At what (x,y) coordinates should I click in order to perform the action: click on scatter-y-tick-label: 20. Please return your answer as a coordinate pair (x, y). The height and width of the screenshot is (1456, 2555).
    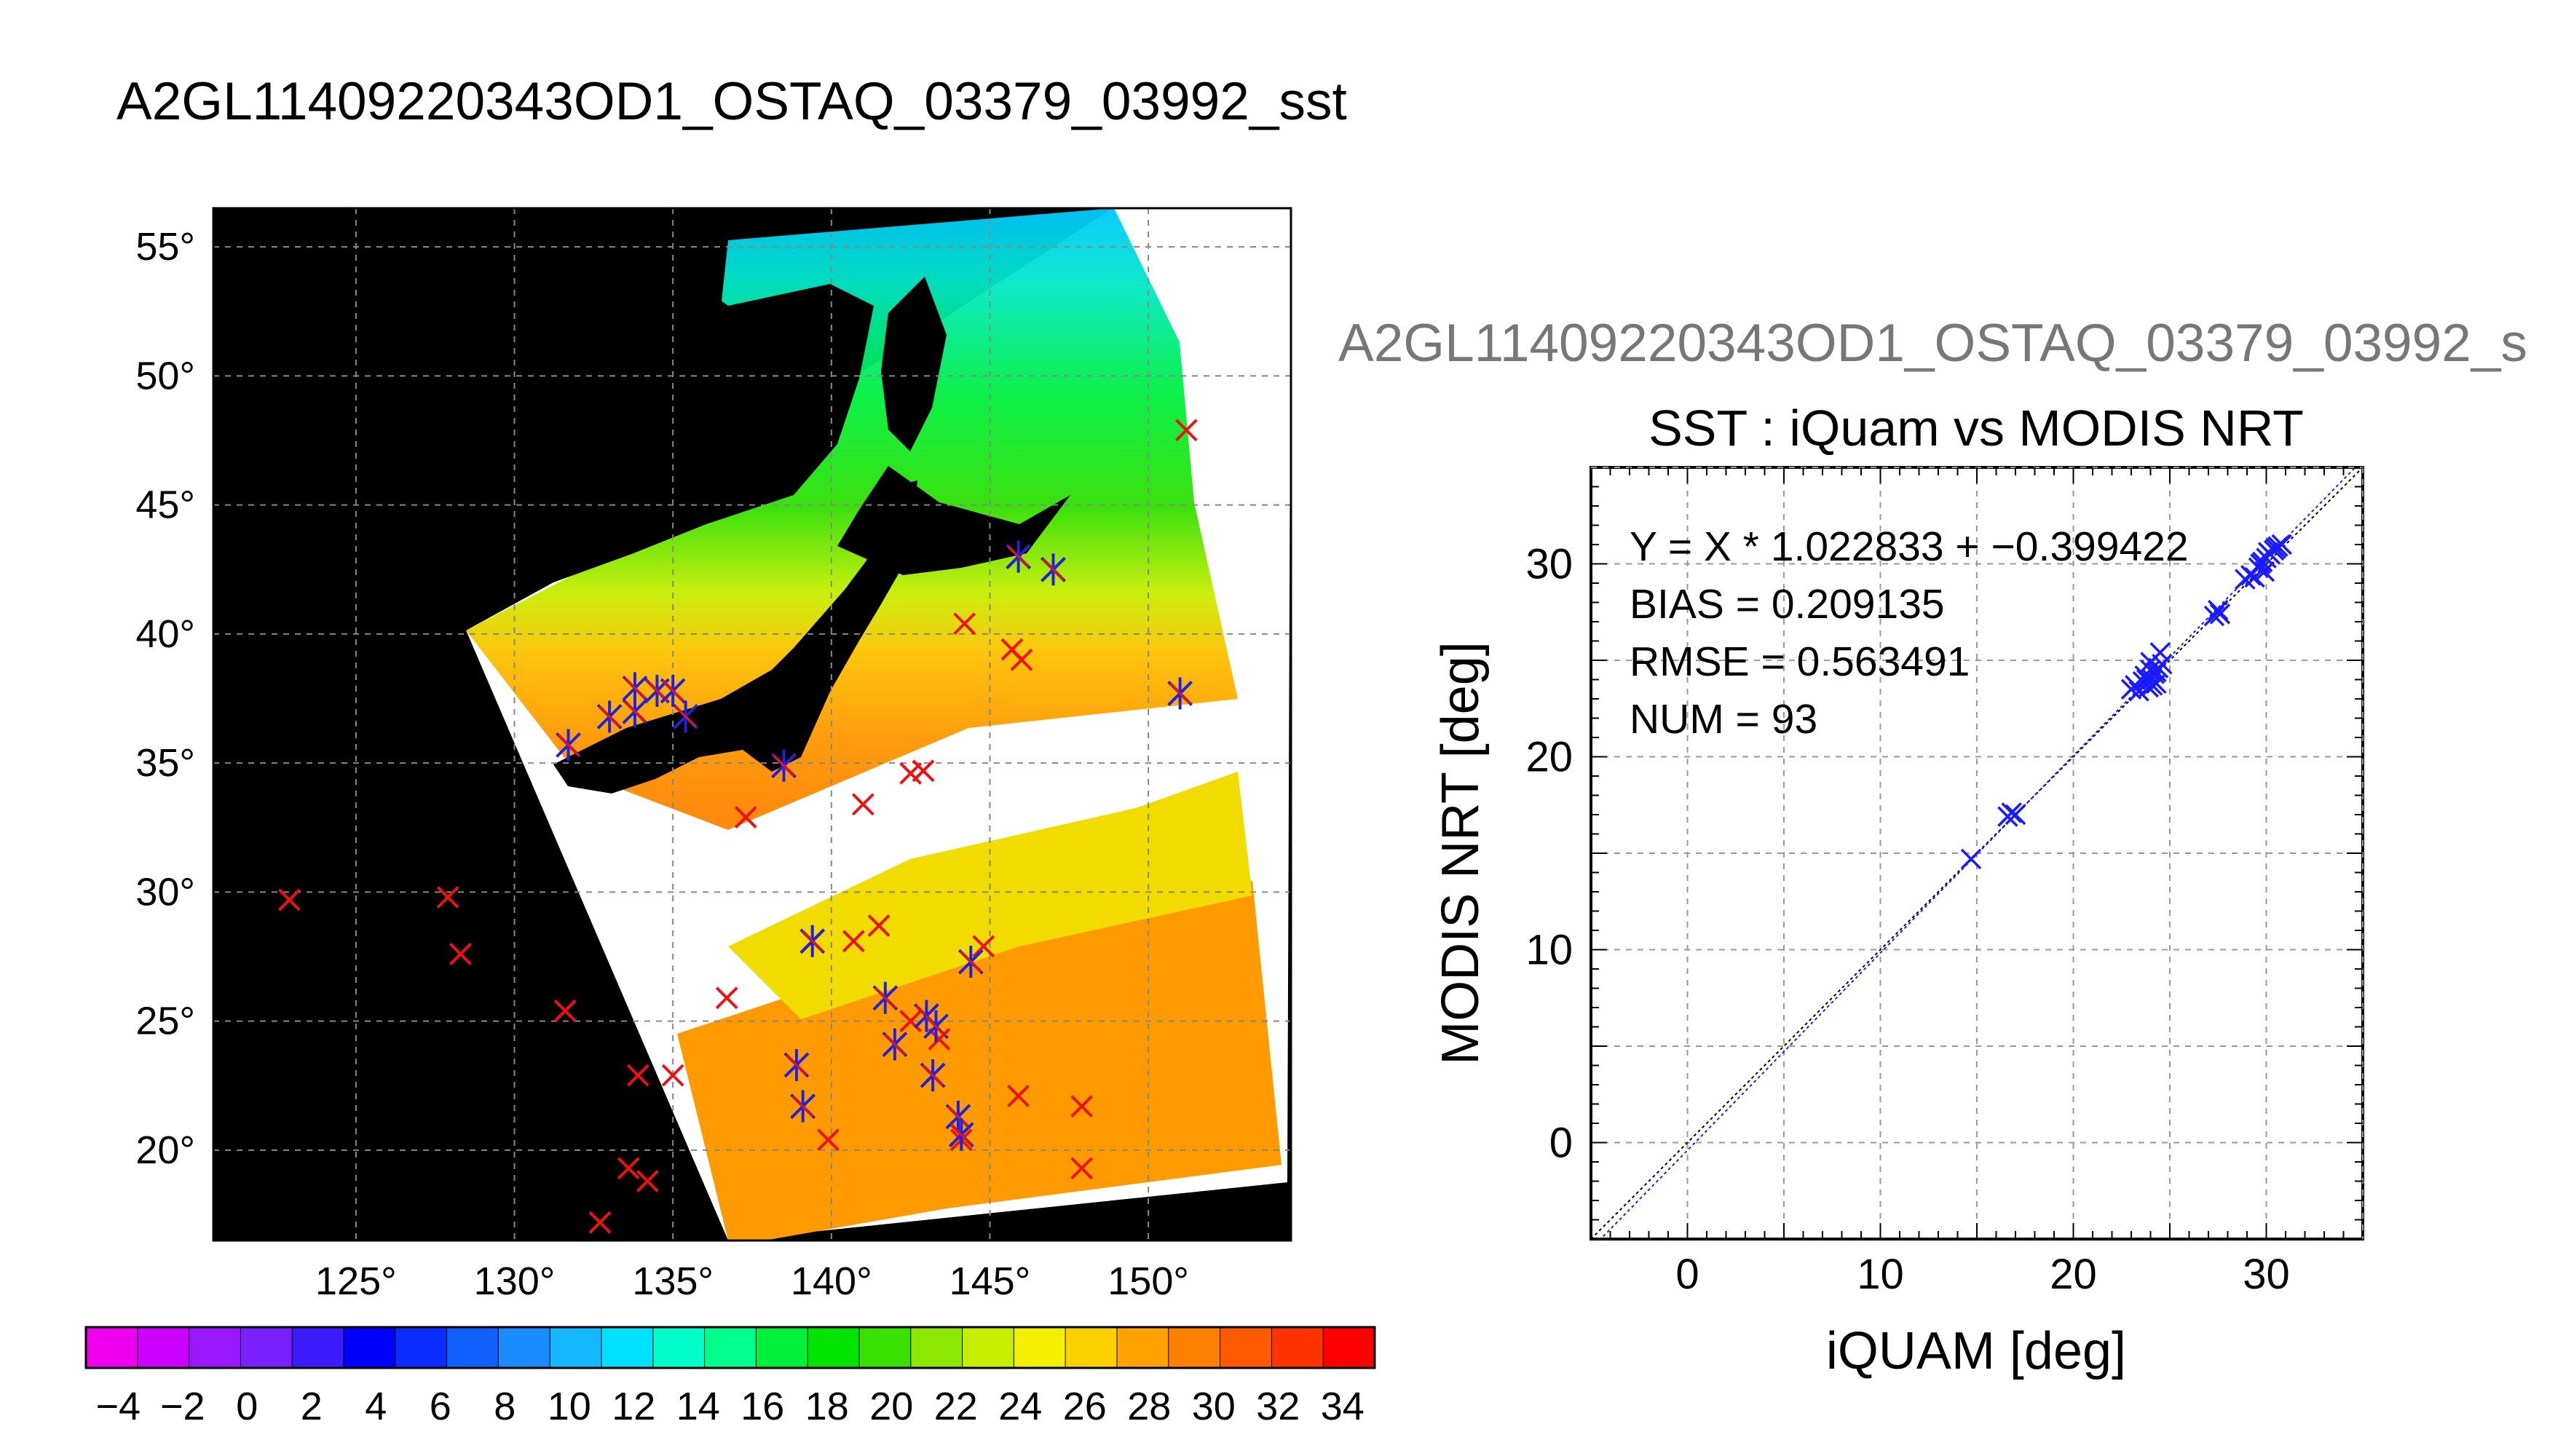
    Looking at the image, I should click on (1549, 757).